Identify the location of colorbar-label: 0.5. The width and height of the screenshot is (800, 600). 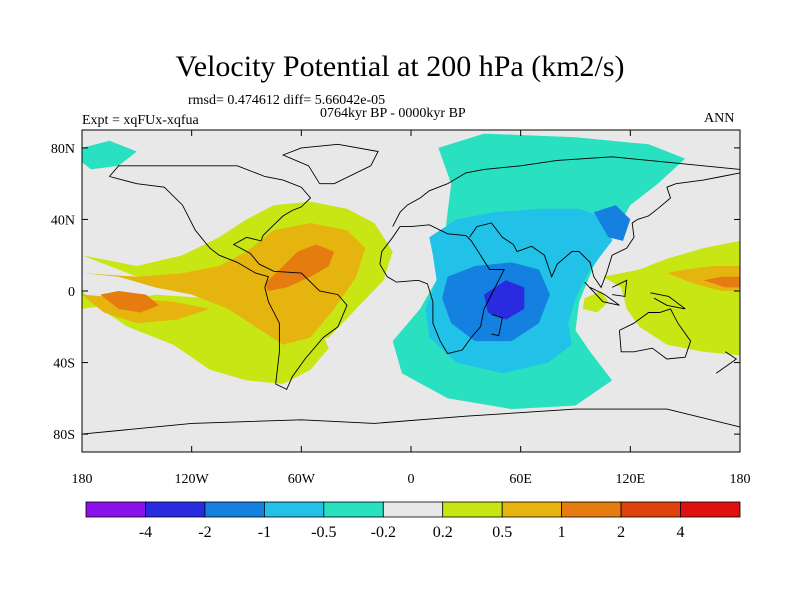
(502, 532).